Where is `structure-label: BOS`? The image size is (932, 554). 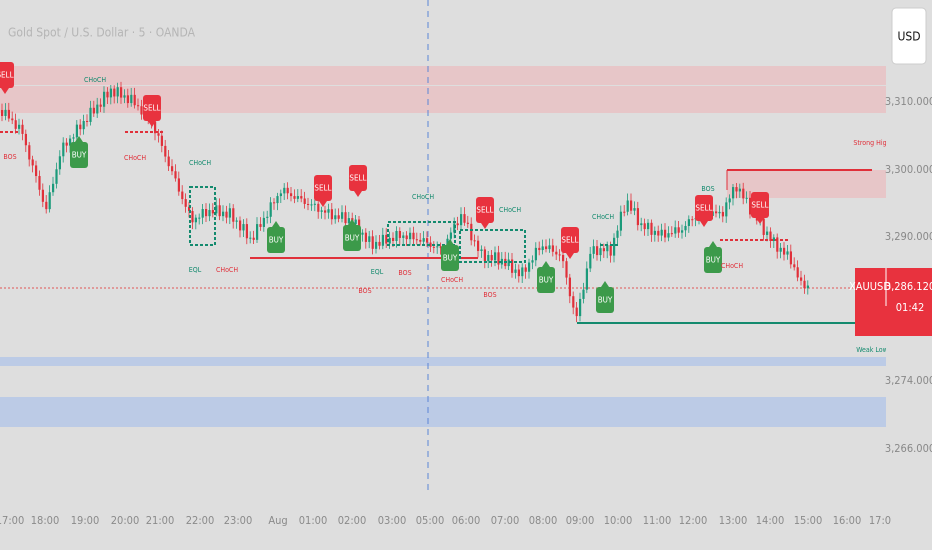
structure-label: BOS is located at coordinates (404, 273).